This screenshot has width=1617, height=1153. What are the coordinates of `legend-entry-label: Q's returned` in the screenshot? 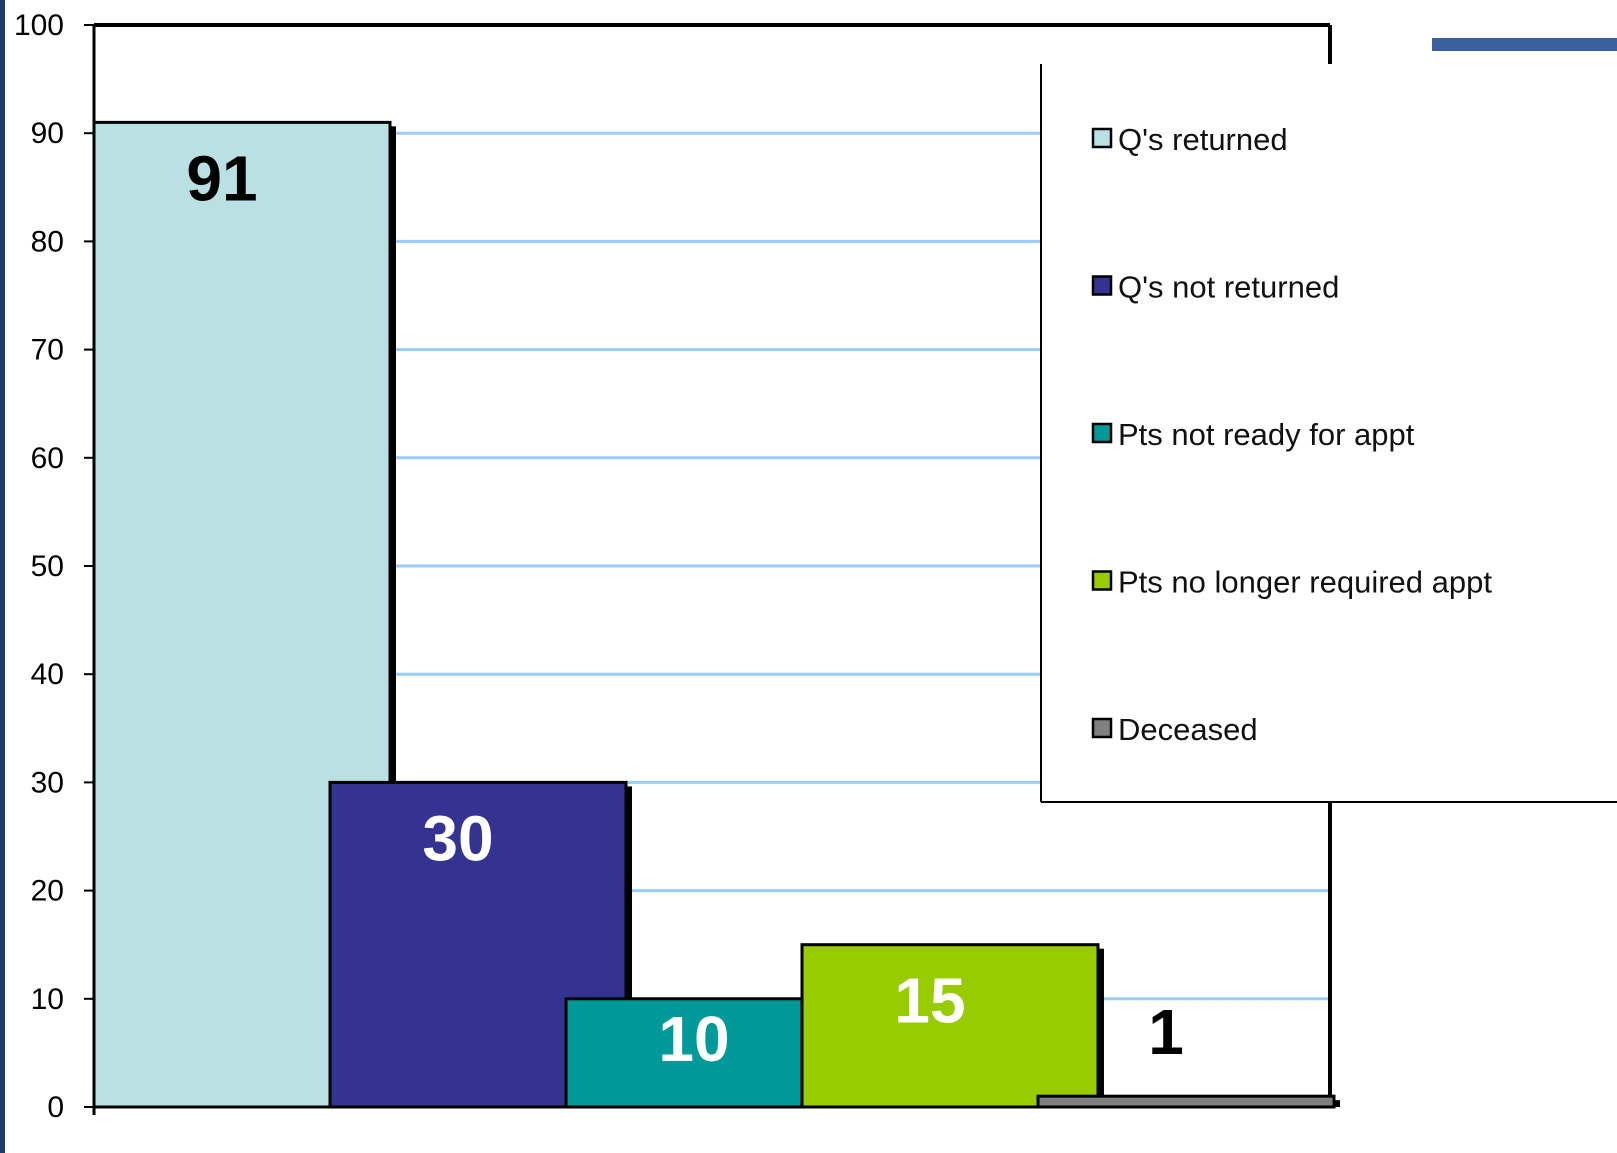 It's located at (1203, 139).